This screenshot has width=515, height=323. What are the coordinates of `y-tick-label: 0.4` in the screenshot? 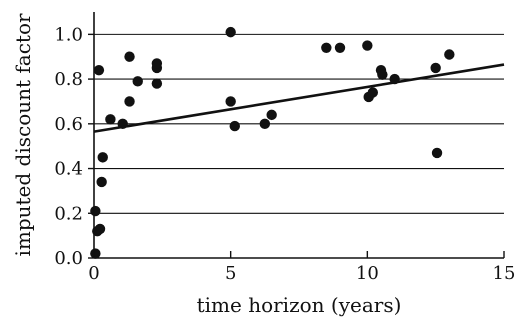 It's located at (68, 169).